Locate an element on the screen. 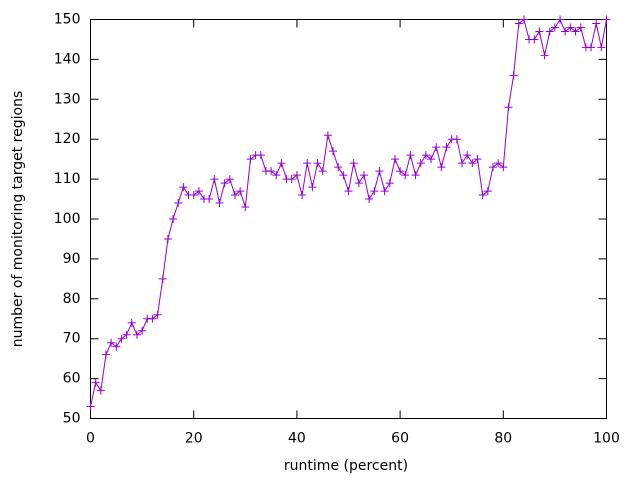 Image resolution: width=640 pixels, height=480 pixels. y-tick-label: 90 is located at coordinates (72, 259).